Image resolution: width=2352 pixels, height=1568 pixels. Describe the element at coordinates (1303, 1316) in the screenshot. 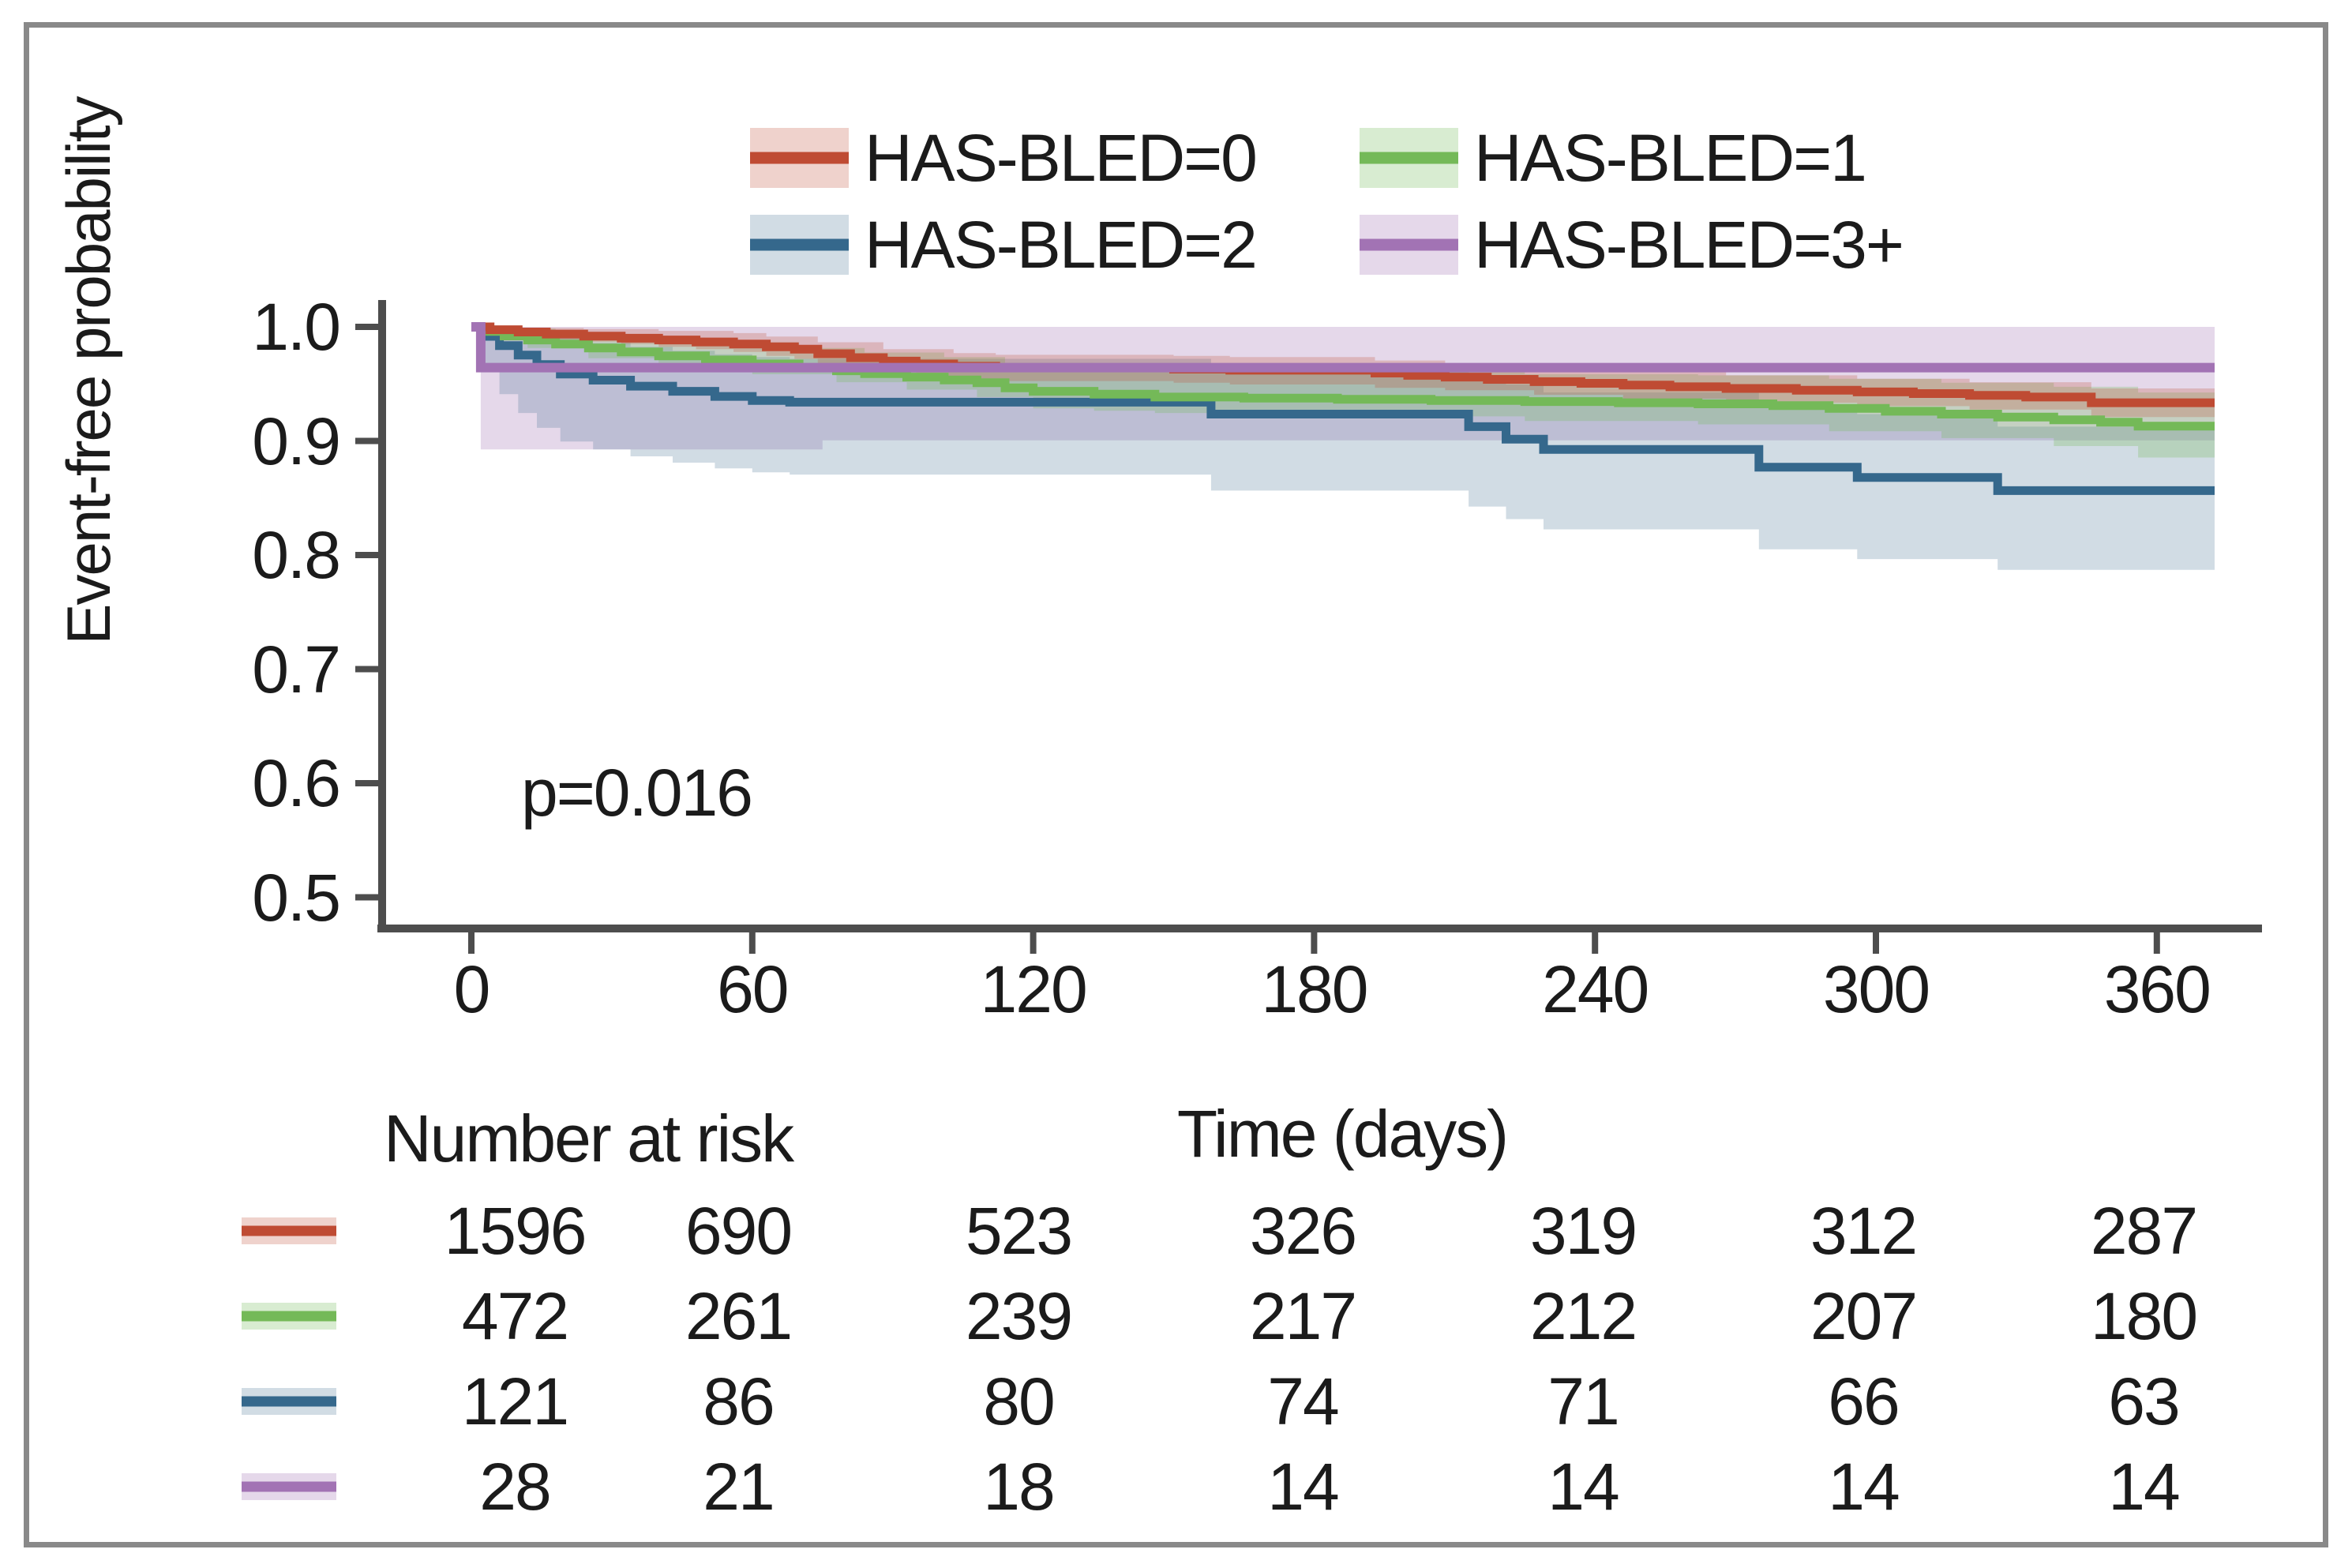

I see `risk-count-cell: 217` at that location.